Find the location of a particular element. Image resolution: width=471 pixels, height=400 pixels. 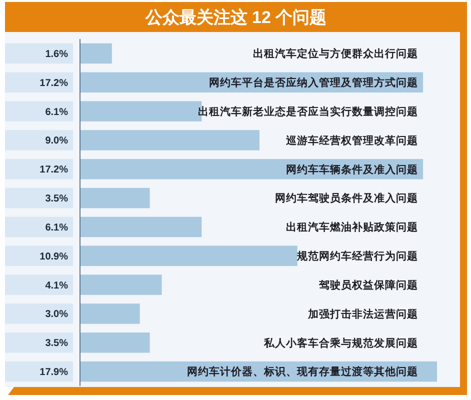

data-label: 10.9% is located at coordinates (54, 256).